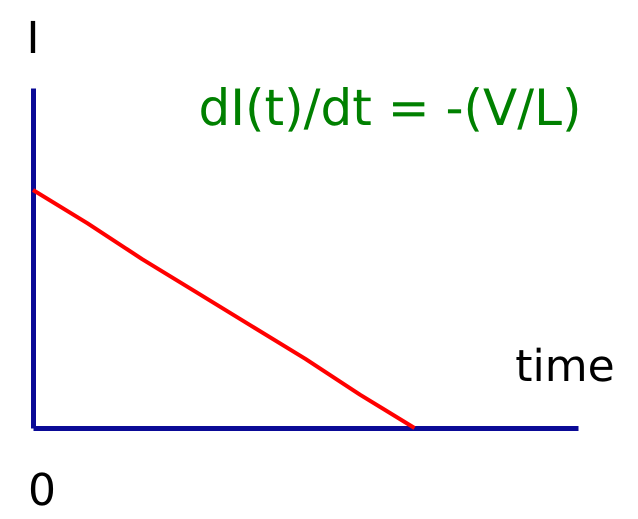  What do you see at coordinates (42, 490) in the screenshot?
I see `text: 0` at bounding box center [42, 490].